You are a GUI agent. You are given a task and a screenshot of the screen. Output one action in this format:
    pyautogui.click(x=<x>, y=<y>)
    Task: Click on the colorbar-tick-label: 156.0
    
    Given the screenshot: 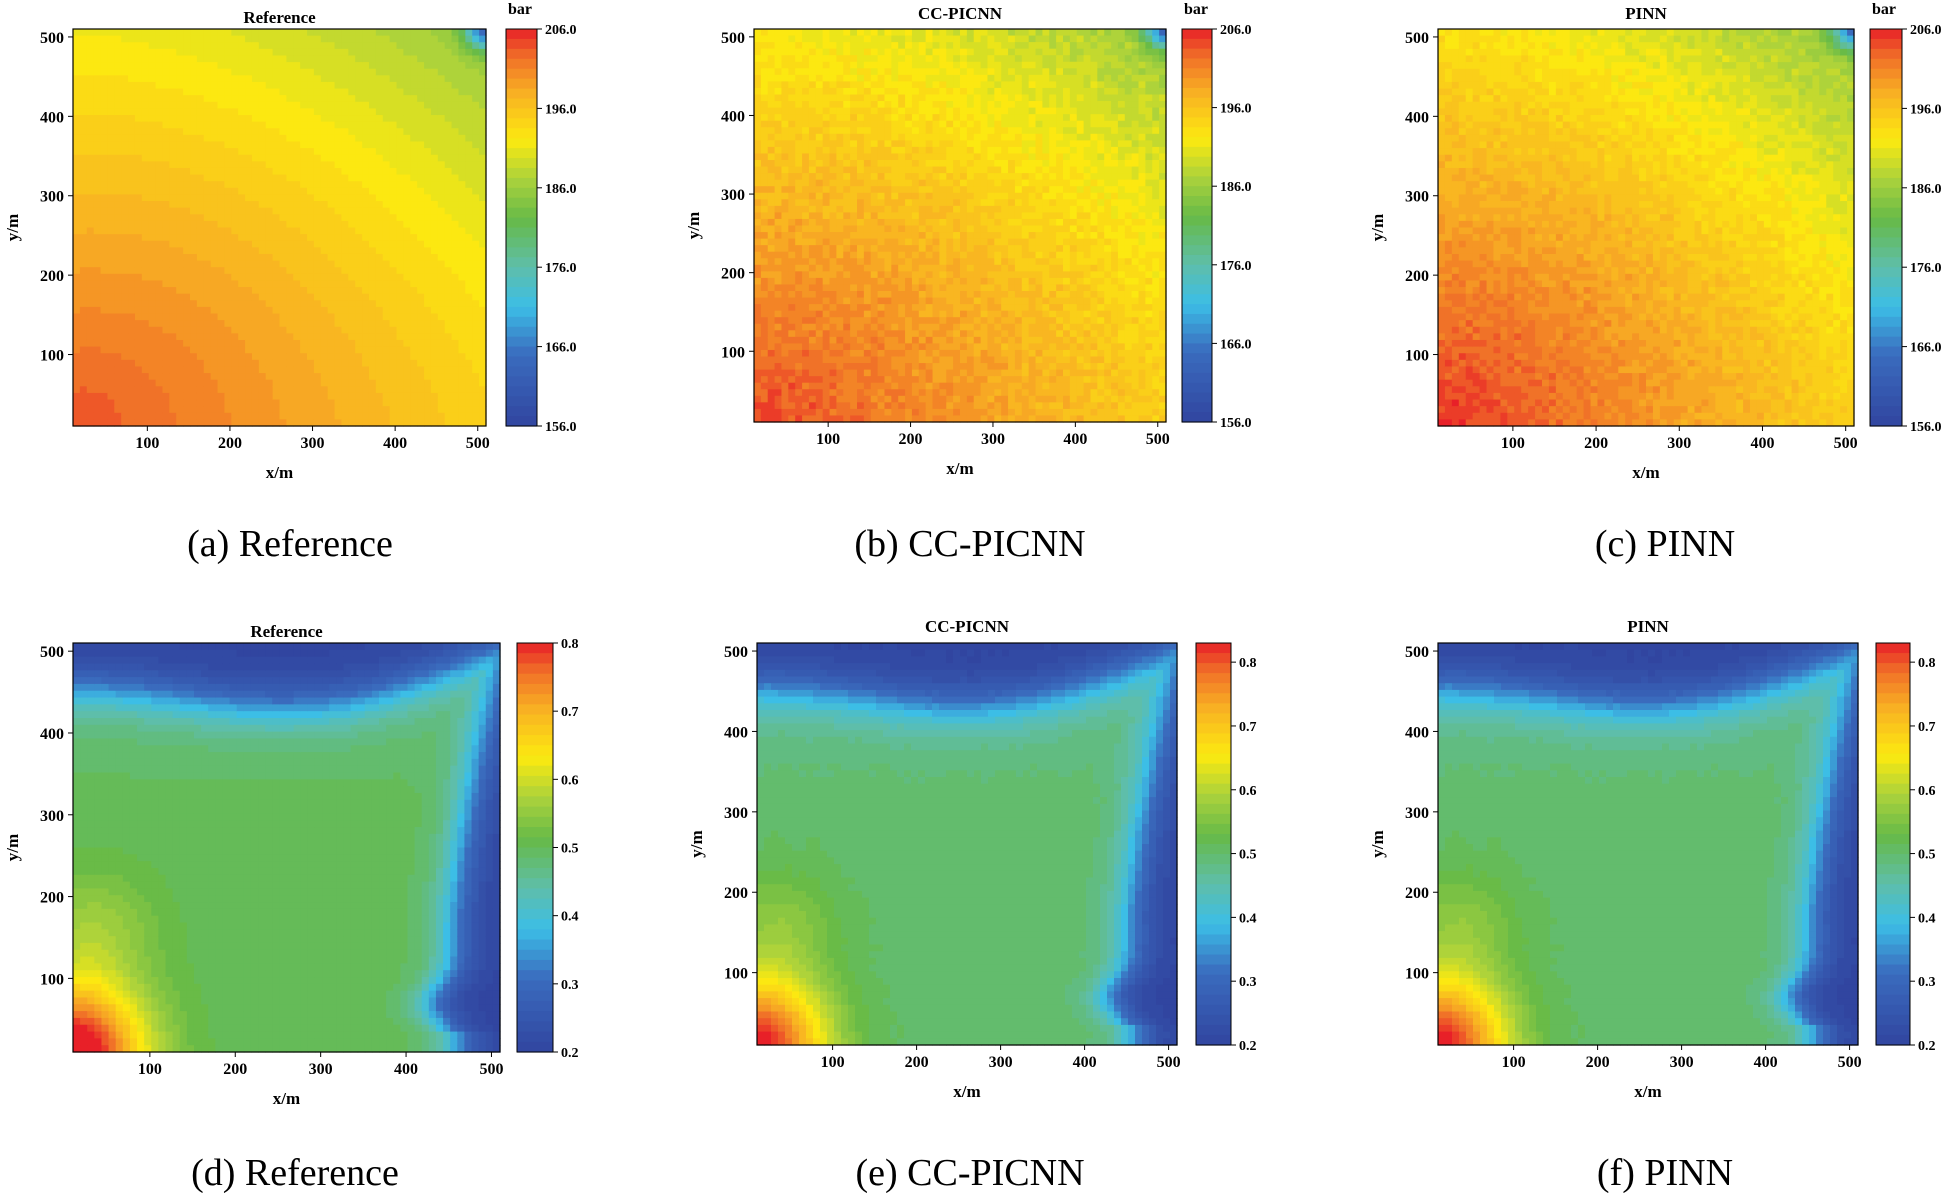 What is the action you would take?
    pyautogui.click(x=561, y=427)
    